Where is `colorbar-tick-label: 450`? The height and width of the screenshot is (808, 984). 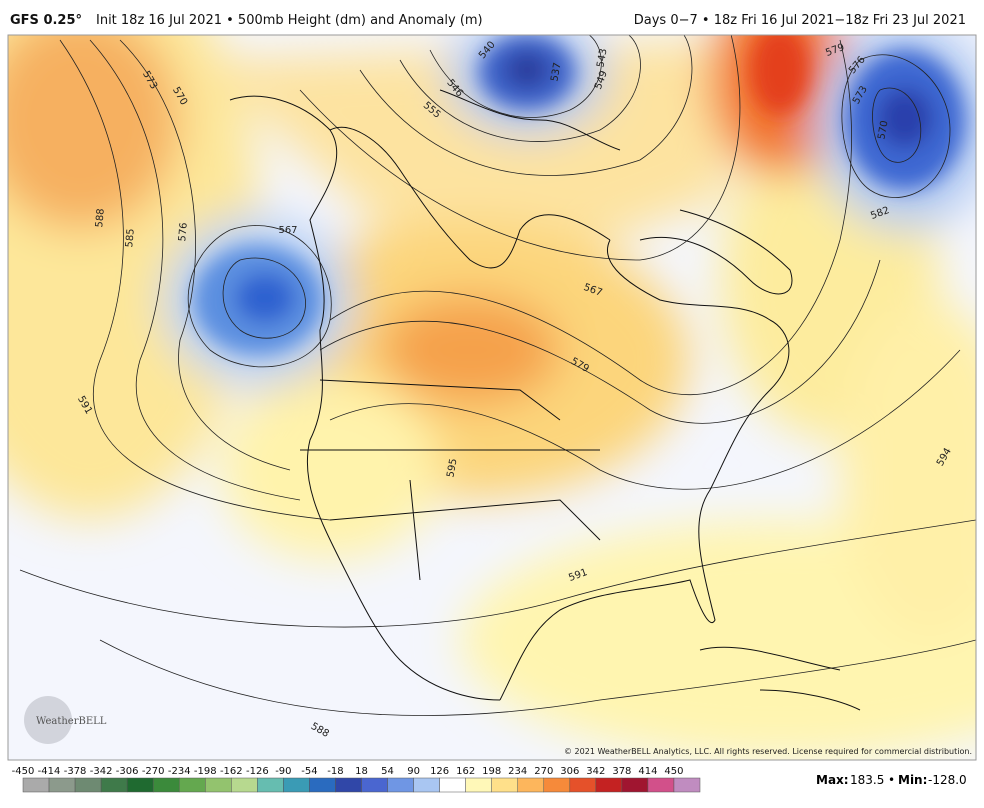
colorbar-tick-label: 450 is located at coordinates (673, 771).